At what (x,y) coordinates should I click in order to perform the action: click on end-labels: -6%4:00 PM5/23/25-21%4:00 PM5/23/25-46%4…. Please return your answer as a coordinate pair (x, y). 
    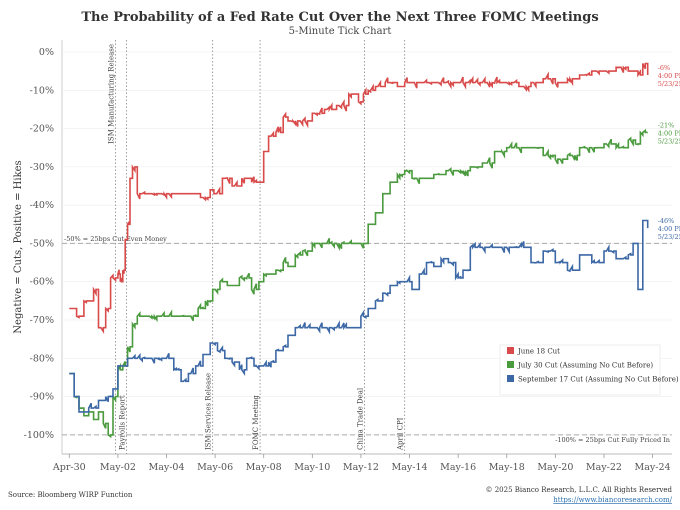
    Looking at the image, I should click on (669, 152).